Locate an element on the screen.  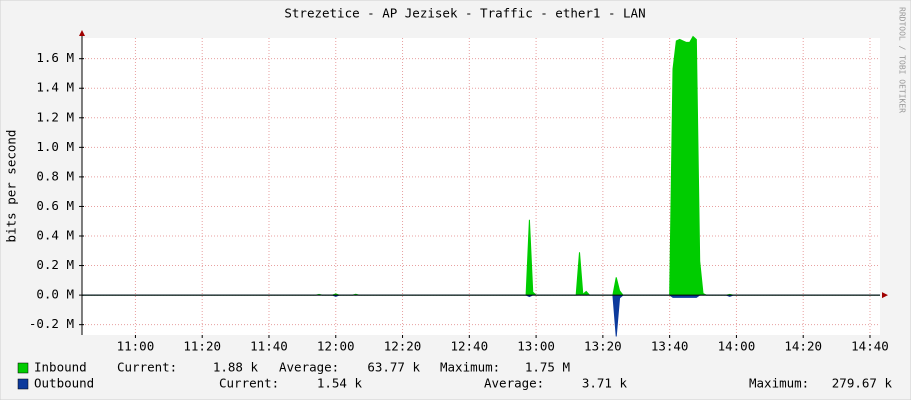
y-tick-label: -0.2 M is located at coordinates (51, 323).